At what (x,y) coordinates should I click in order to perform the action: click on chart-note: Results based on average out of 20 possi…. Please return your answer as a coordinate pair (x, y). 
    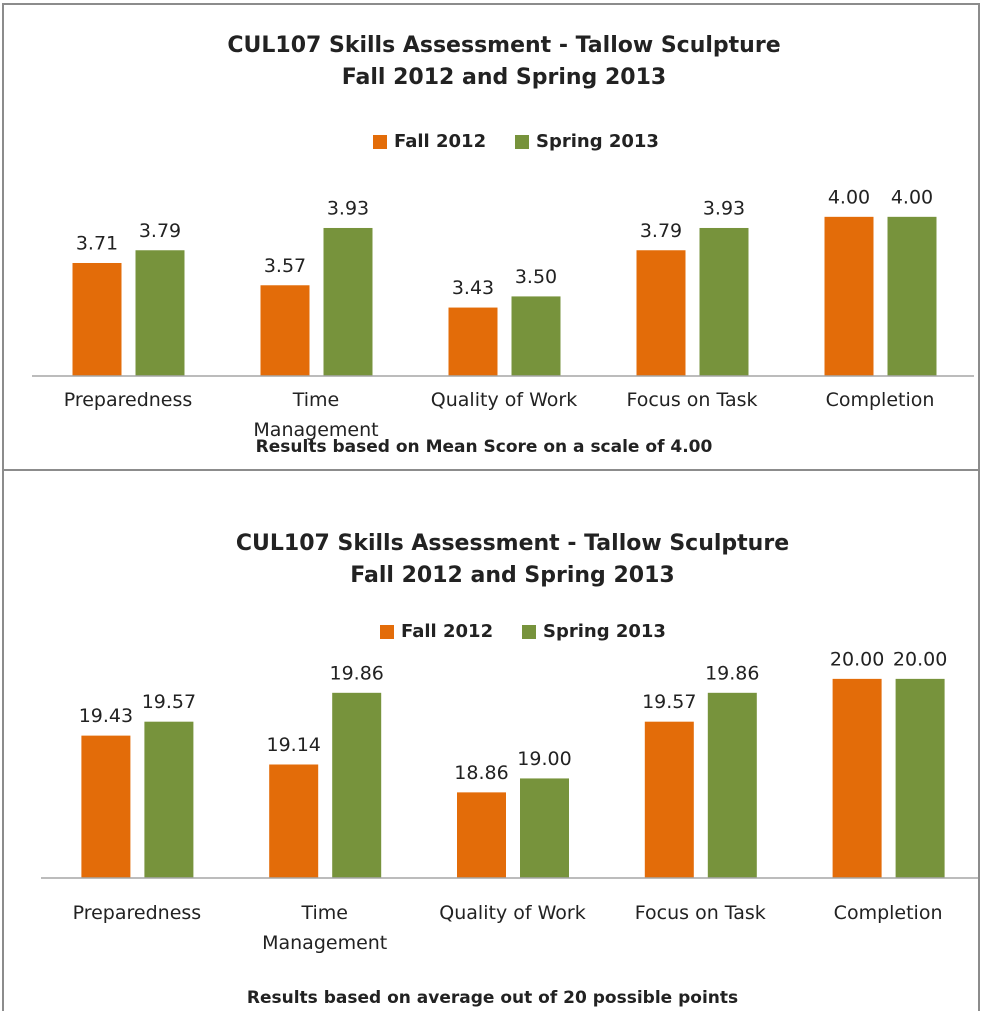
    Looking at the image, I should click on (492, 998).